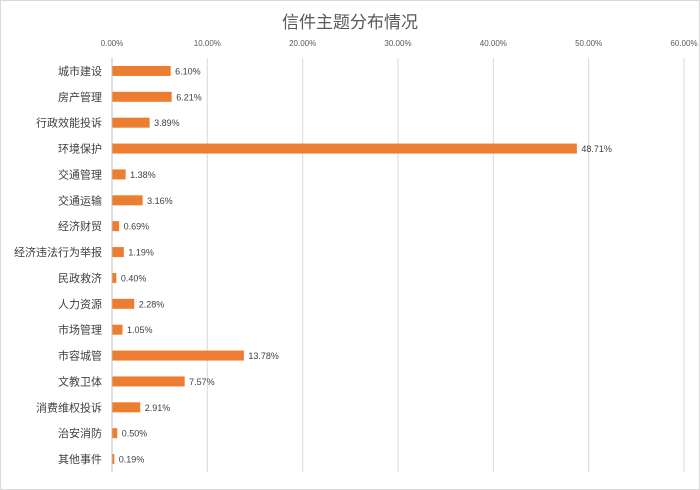 This screenshot has width=700, height=490. What do you see at coordinates (80, 278) in the screenshot?
I see `category-label: 民政救济` at bounding box center [80, 278].